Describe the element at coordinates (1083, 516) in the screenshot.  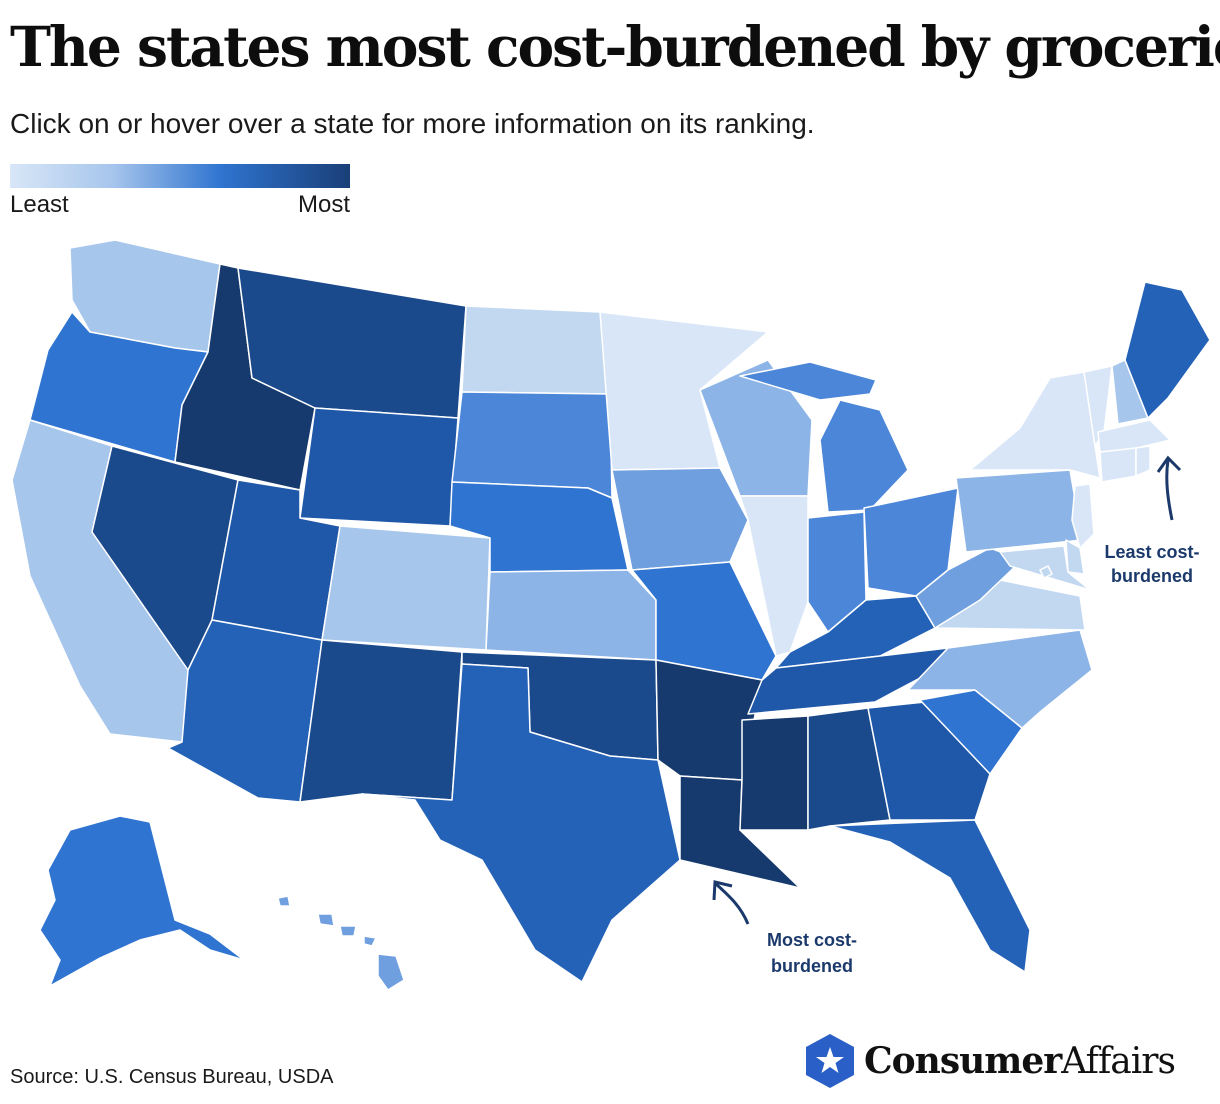
I see `state-NJ` at that location.